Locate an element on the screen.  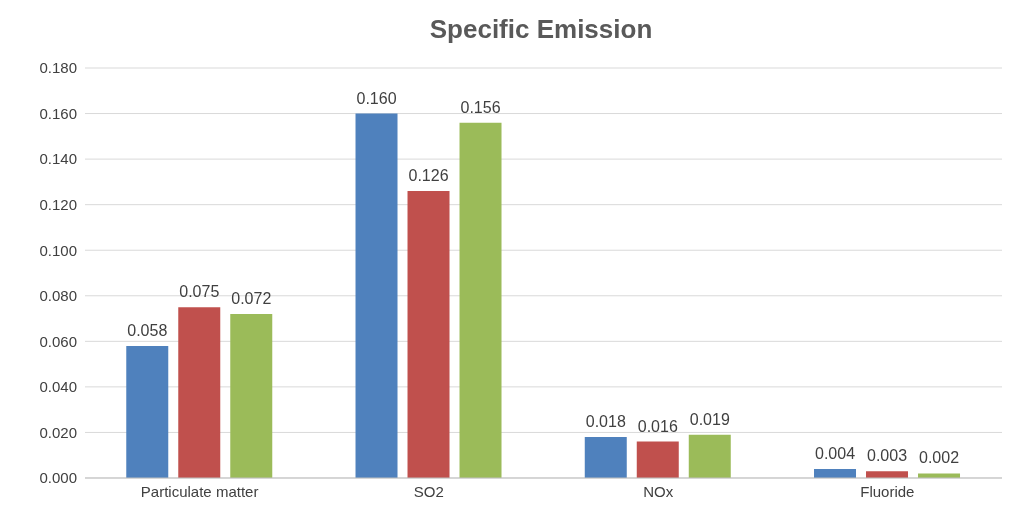
x-tick-label: Fluoride is located at coordinates (887, 491).